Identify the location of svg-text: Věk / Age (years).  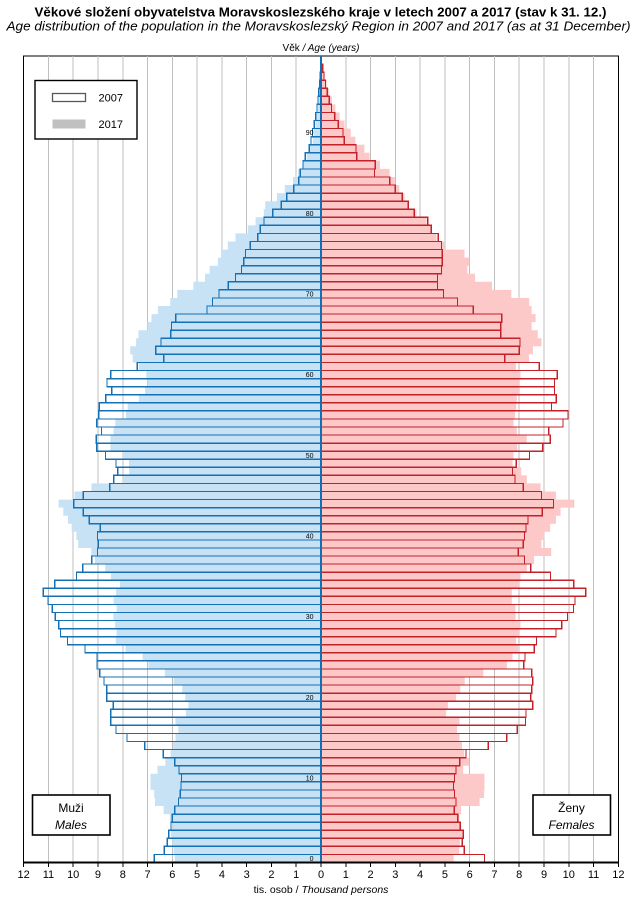
(321, 48).